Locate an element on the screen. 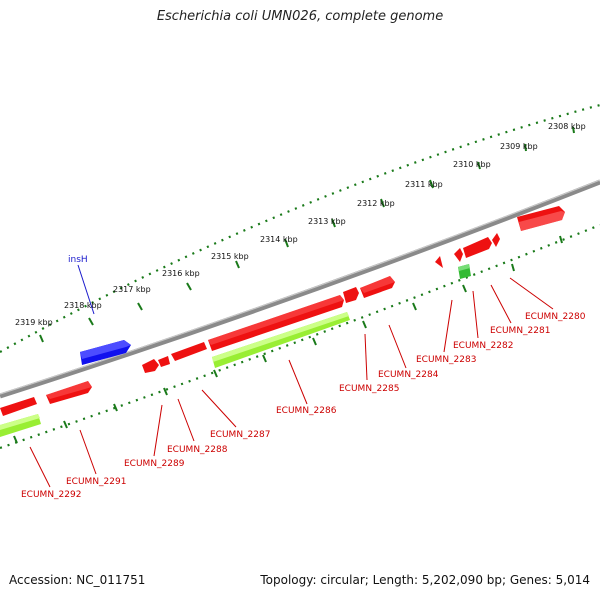 The image size is (600, 600). map-title: Escherichia coli UMN026, complete genome is located at coordinates (300, 16).